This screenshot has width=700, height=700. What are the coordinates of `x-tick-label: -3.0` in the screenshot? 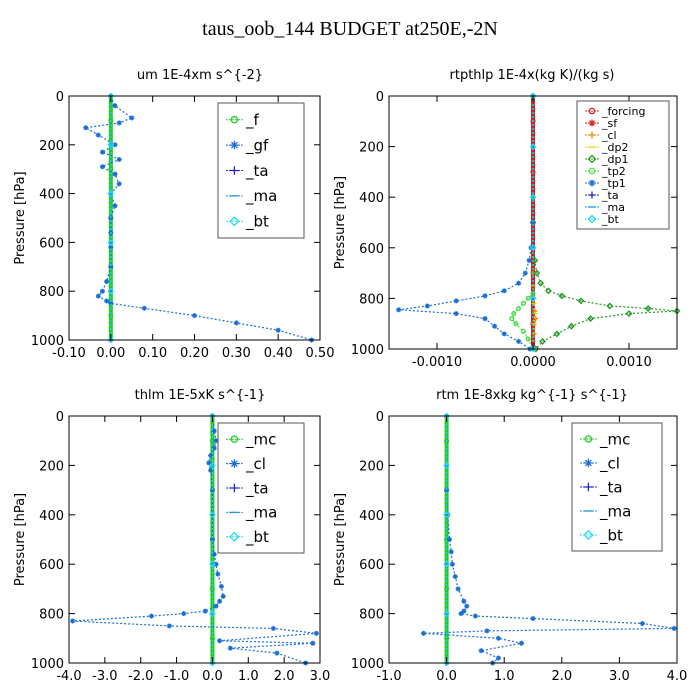 It's located at (104, 676).